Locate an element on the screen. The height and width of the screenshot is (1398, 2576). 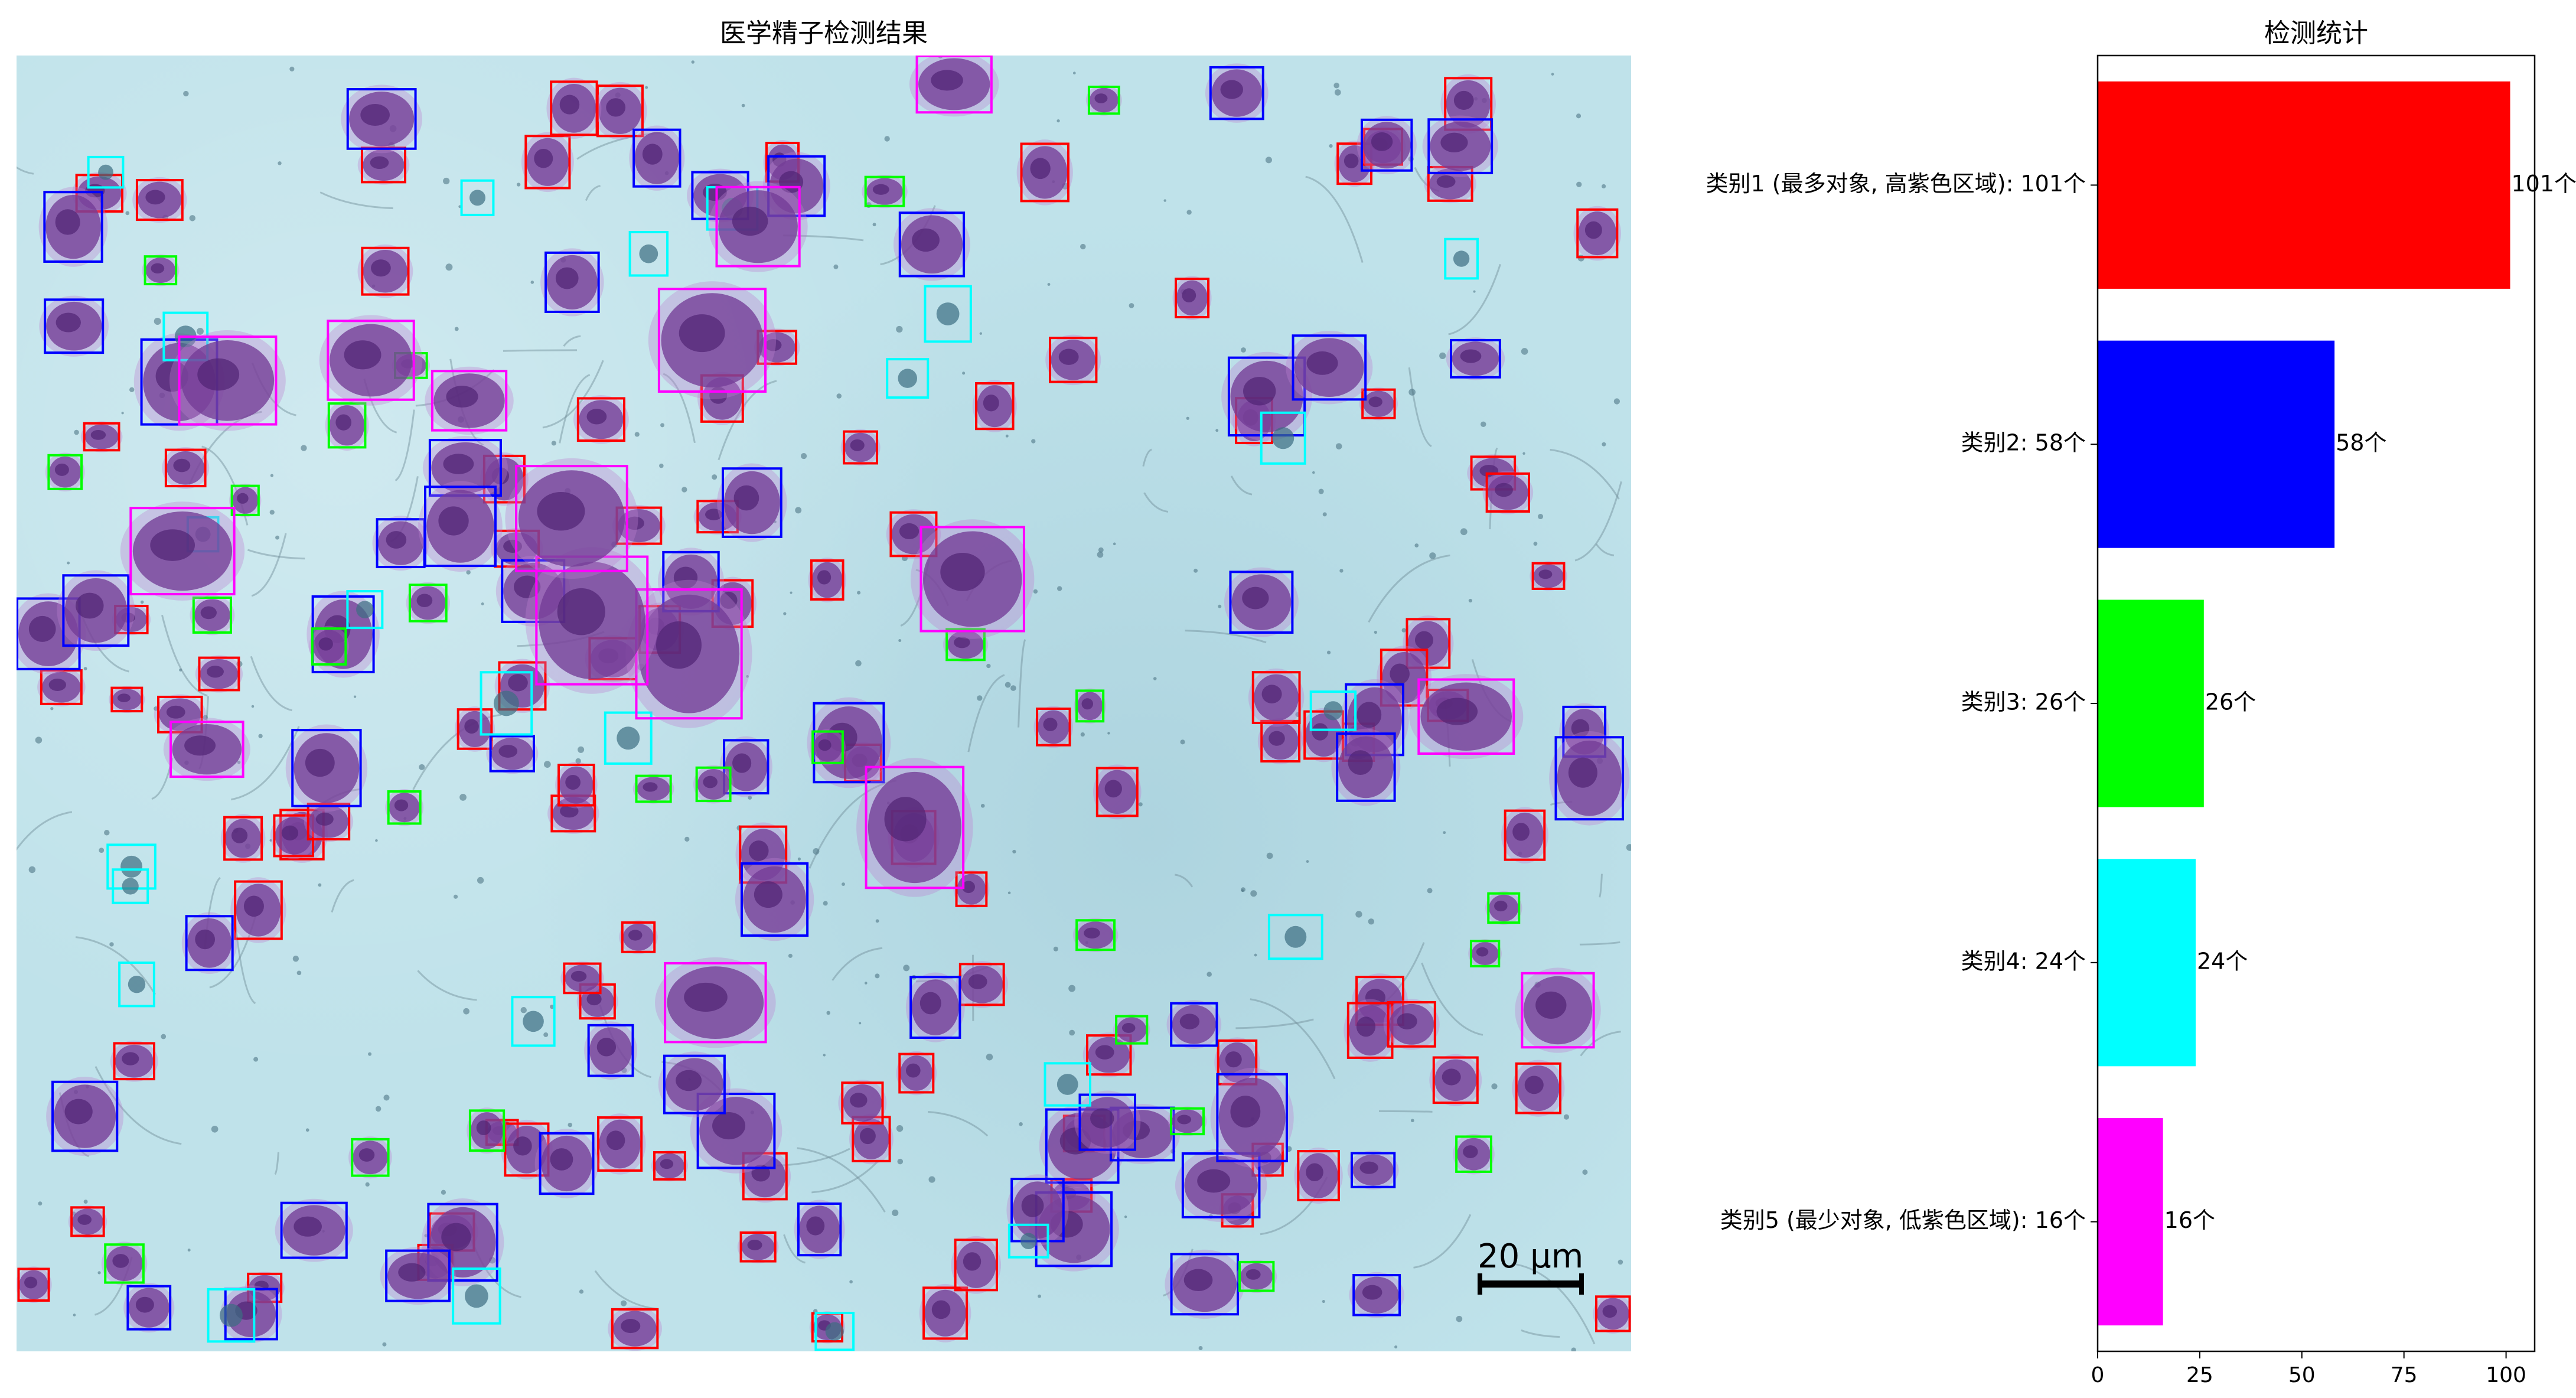
bar-value-label-4: 24个 is located at coordinates (2222, 961).